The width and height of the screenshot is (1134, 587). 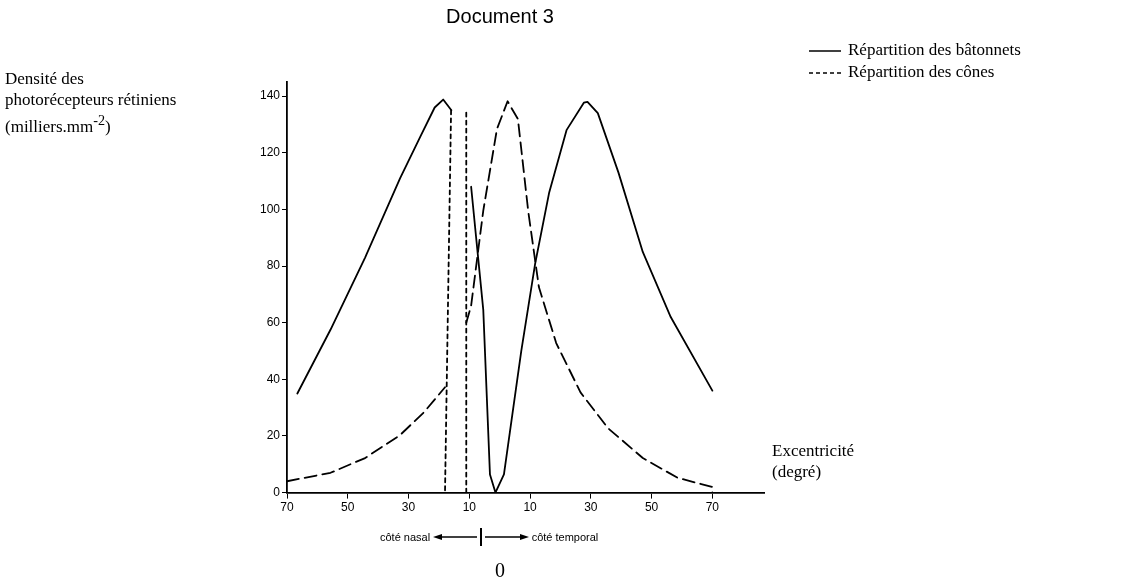 I want to click on legend-label: Répartition des cônes, so click(x=921, y=71).